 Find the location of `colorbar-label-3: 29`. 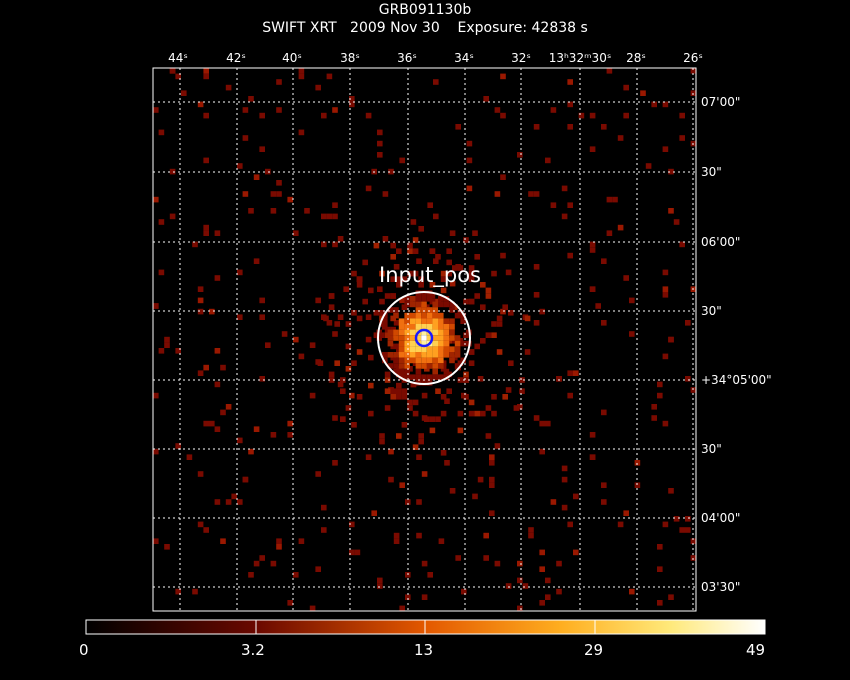

colorbar-label-3: 29 is located at coordinates (594, 650).